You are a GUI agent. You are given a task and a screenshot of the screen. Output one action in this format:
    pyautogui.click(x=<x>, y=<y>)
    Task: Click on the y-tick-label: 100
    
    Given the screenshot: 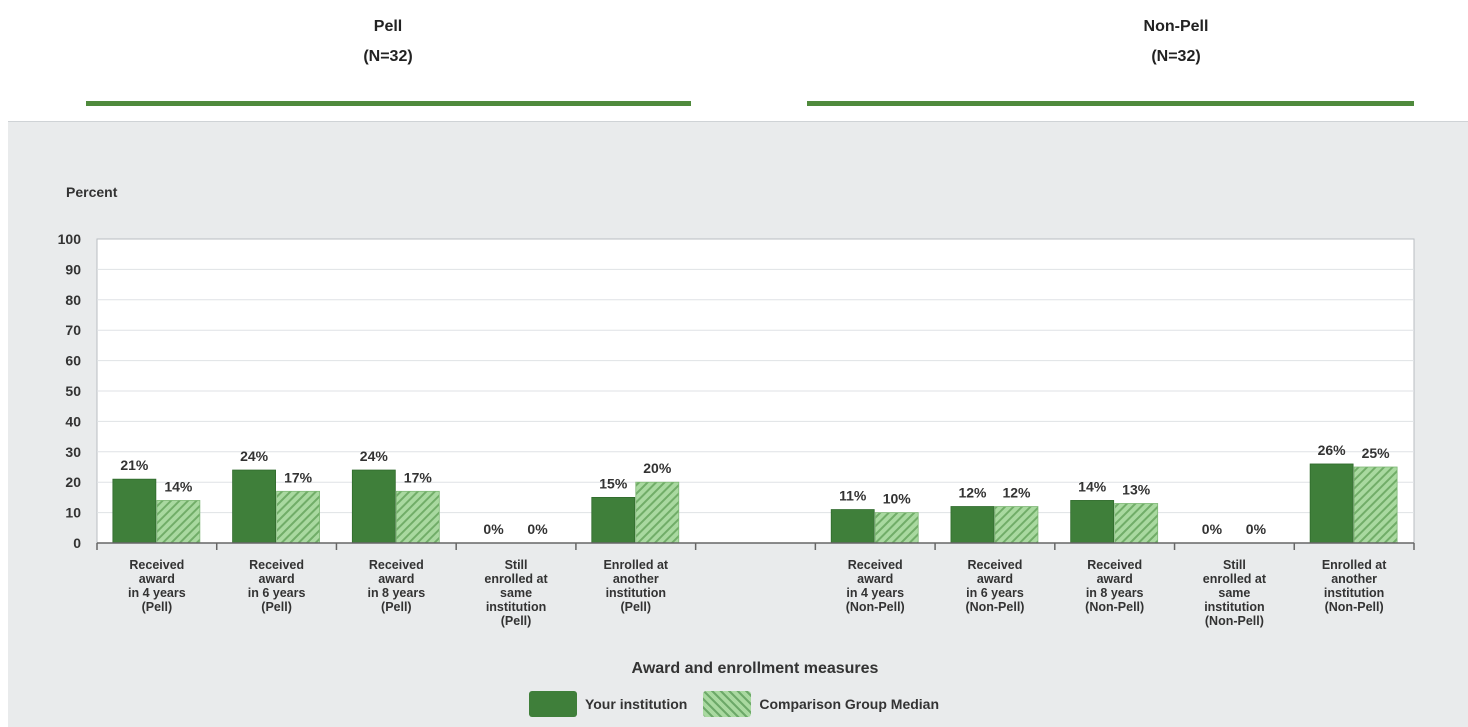 What is the action you would take?
    pyautogui.click(x=70, y=239)
    